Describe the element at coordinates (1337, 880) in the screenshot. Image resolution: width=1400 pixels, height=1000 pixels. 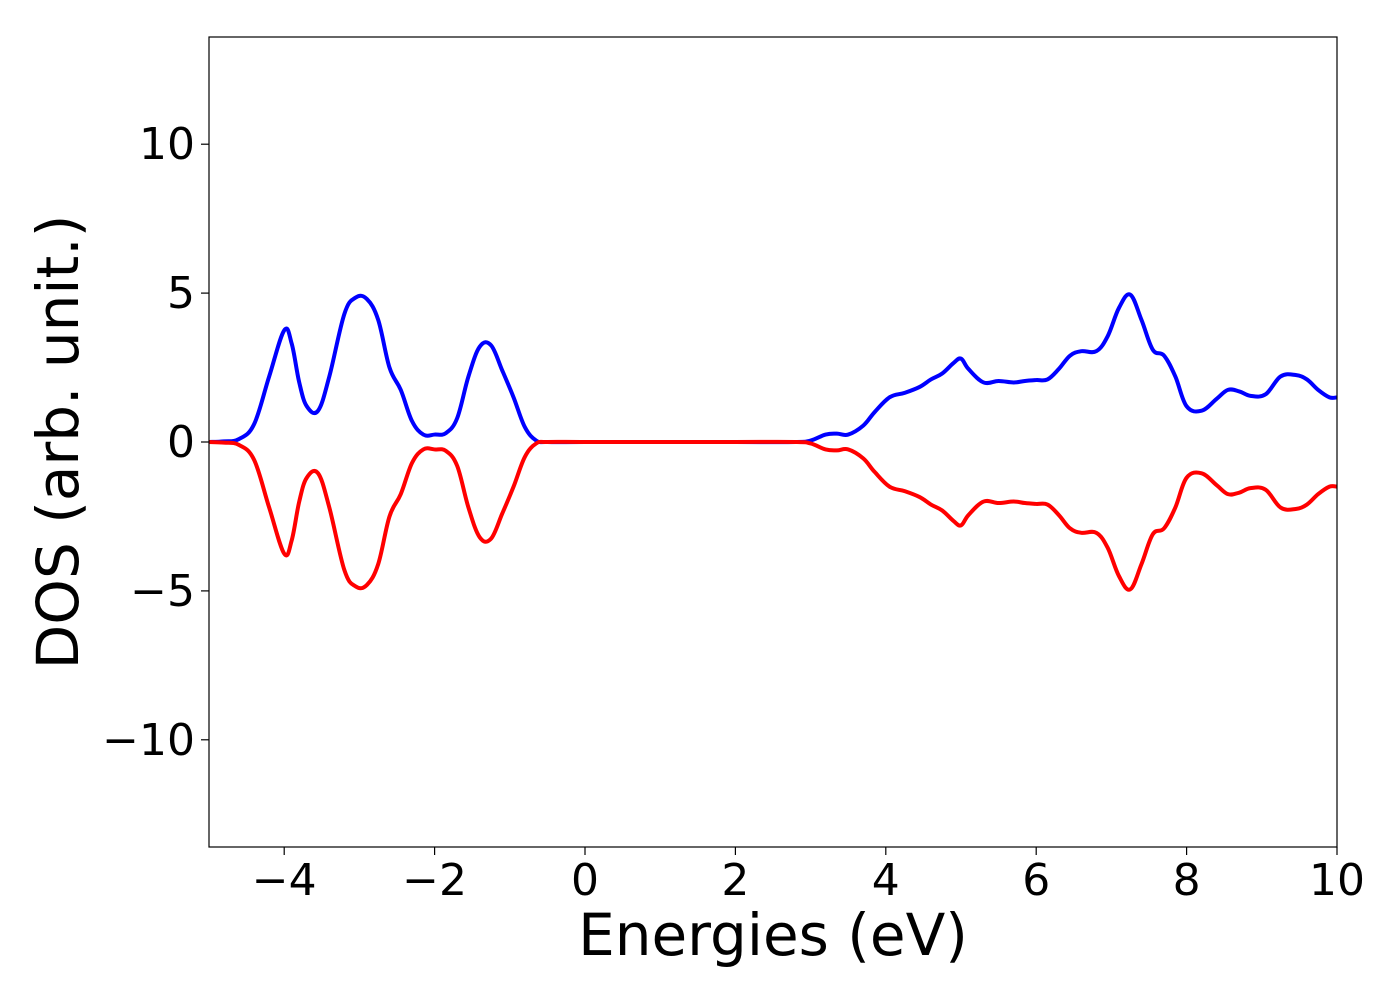
I see `x-tick-label: 10` at that location.